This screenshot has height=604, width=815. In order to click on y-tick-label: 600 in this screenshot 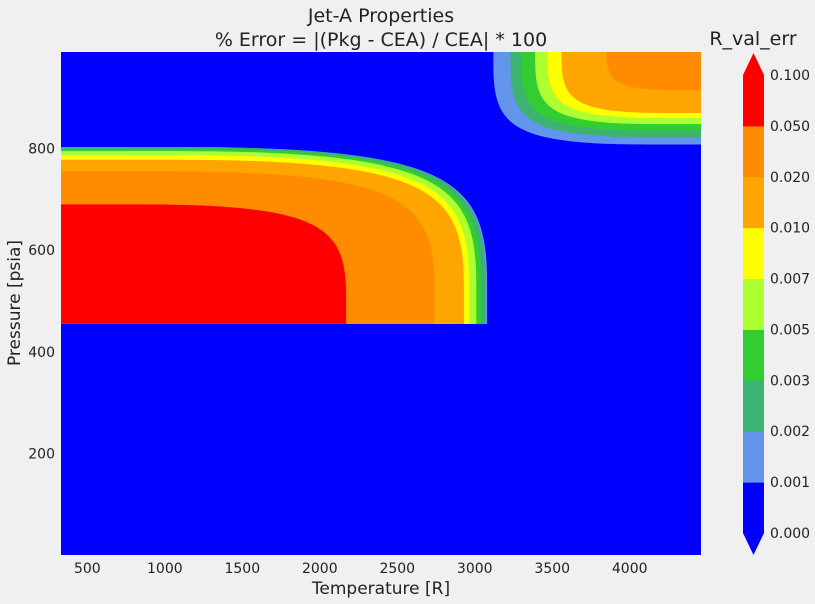, I will do `click(41, 251)`.